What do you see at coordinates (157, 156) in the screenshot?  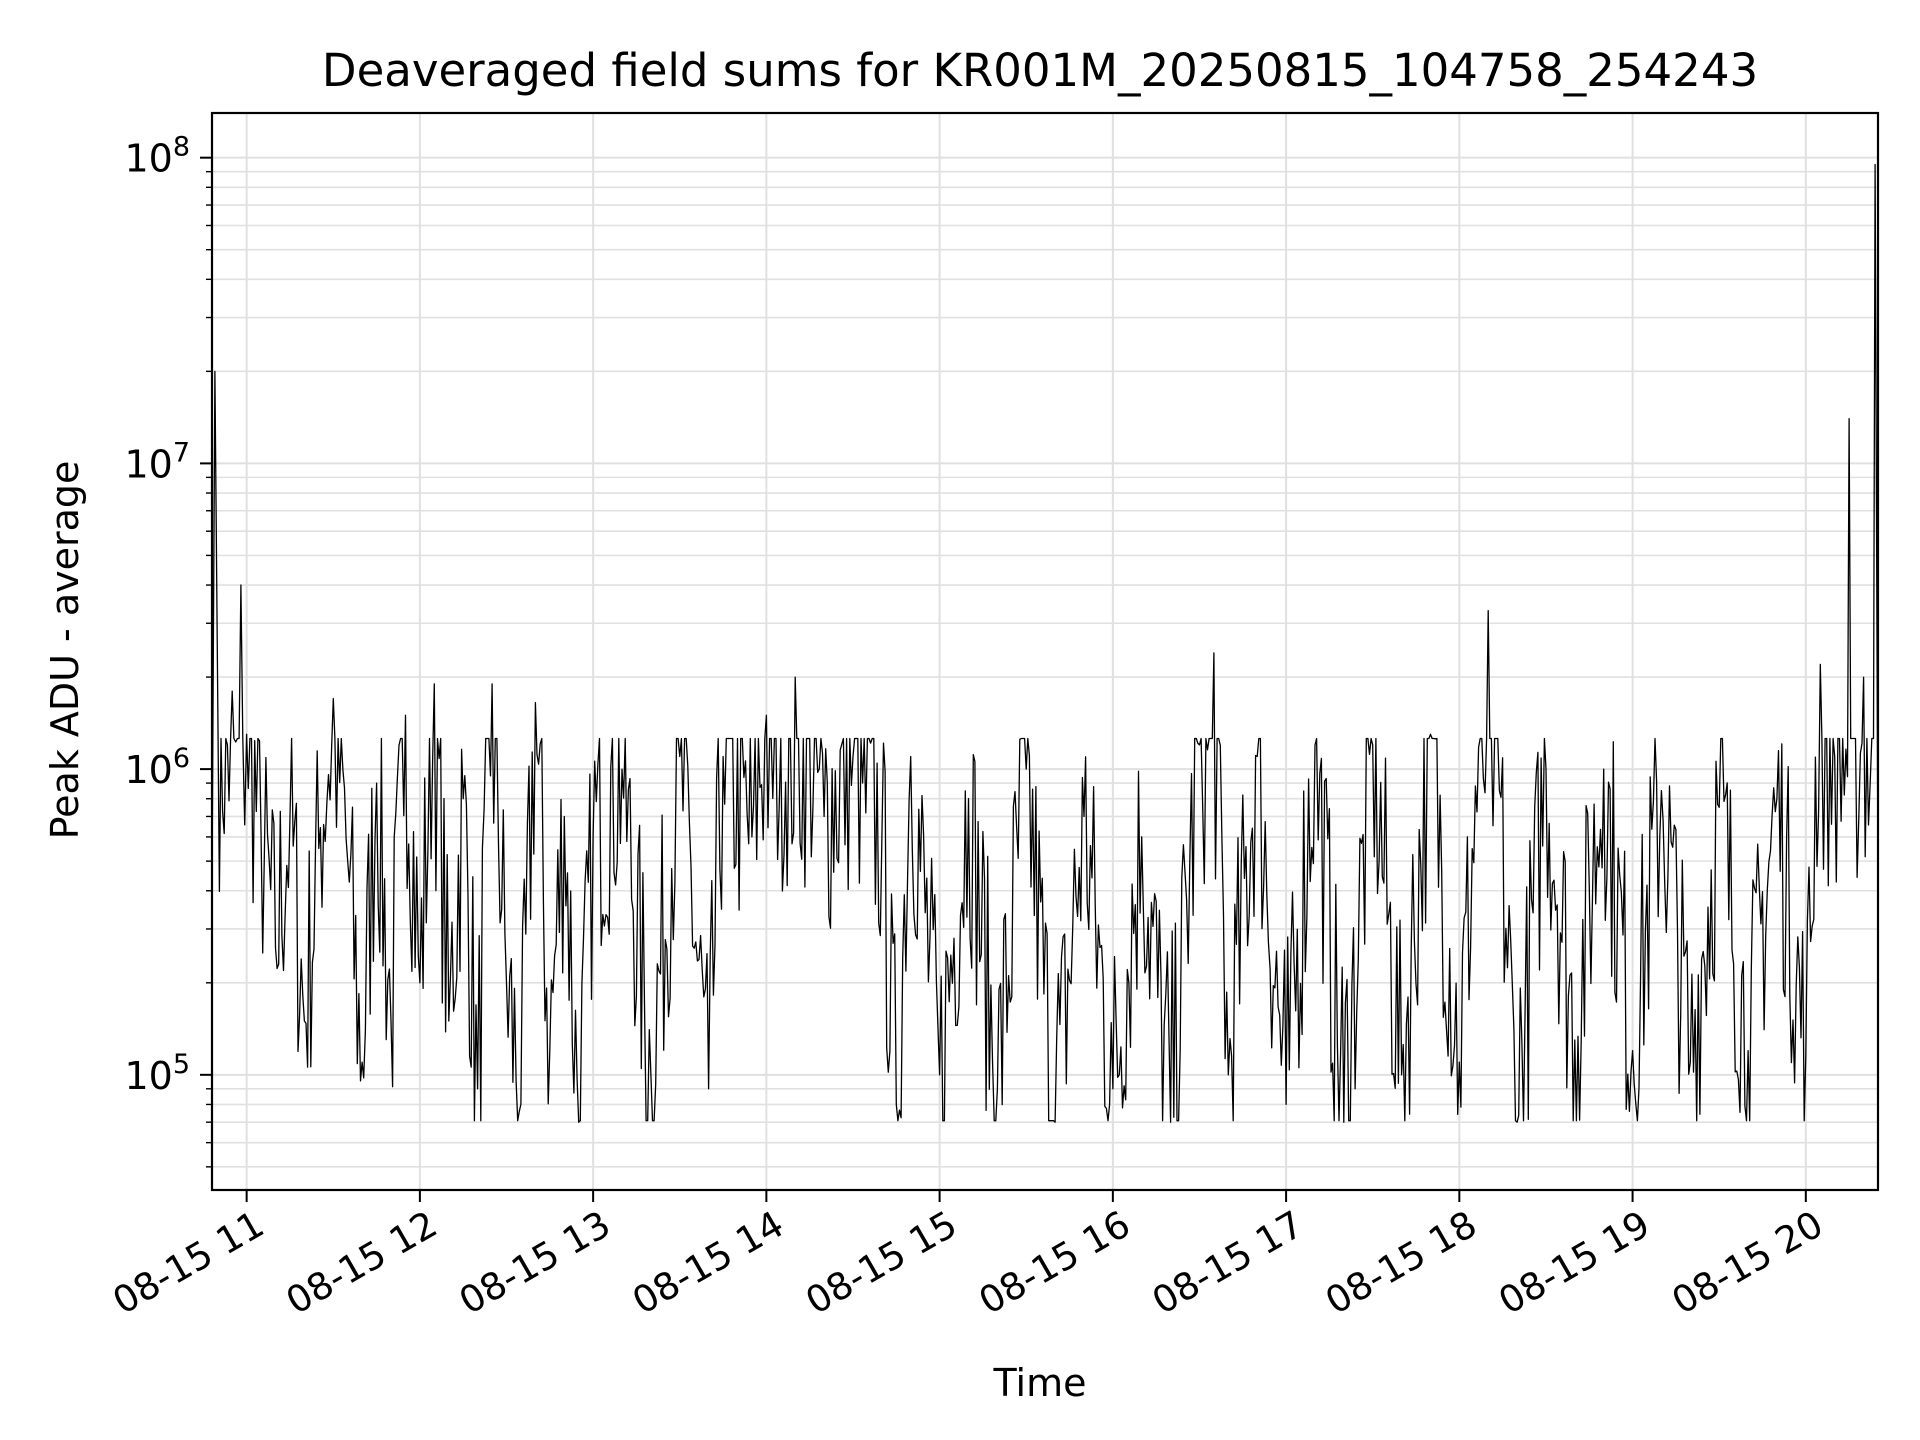 I see `y-tick-label: 108` at bounding box center [157, 156].